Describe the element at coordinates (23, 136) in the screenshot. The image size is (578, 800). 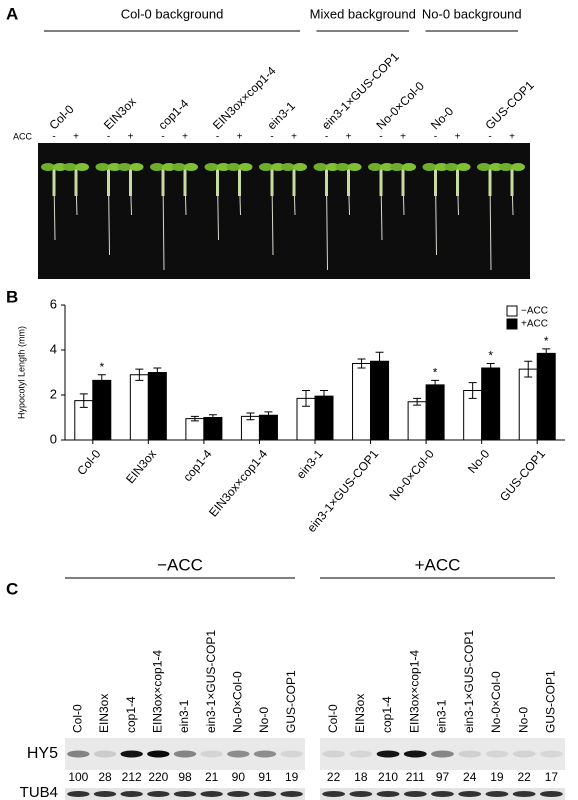
I see `treatment-label: ACC` at that location.